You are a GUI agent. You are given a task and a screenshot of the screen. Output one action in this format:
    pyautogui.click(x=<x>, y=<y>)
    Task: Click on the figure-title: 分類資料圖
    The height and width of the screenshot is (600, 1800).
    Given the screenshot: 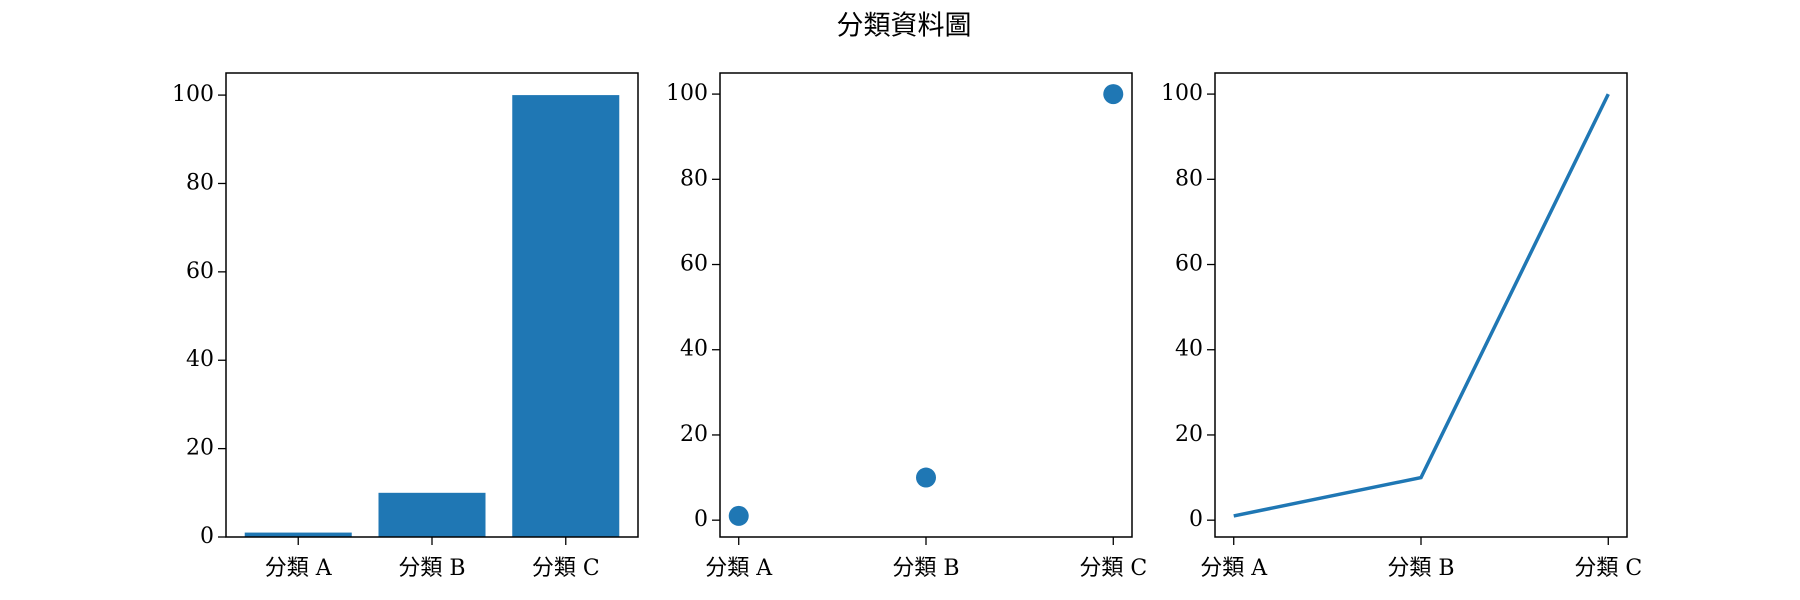 What is the action you would take?
    pyautogui.click(x=904, y=26)
    